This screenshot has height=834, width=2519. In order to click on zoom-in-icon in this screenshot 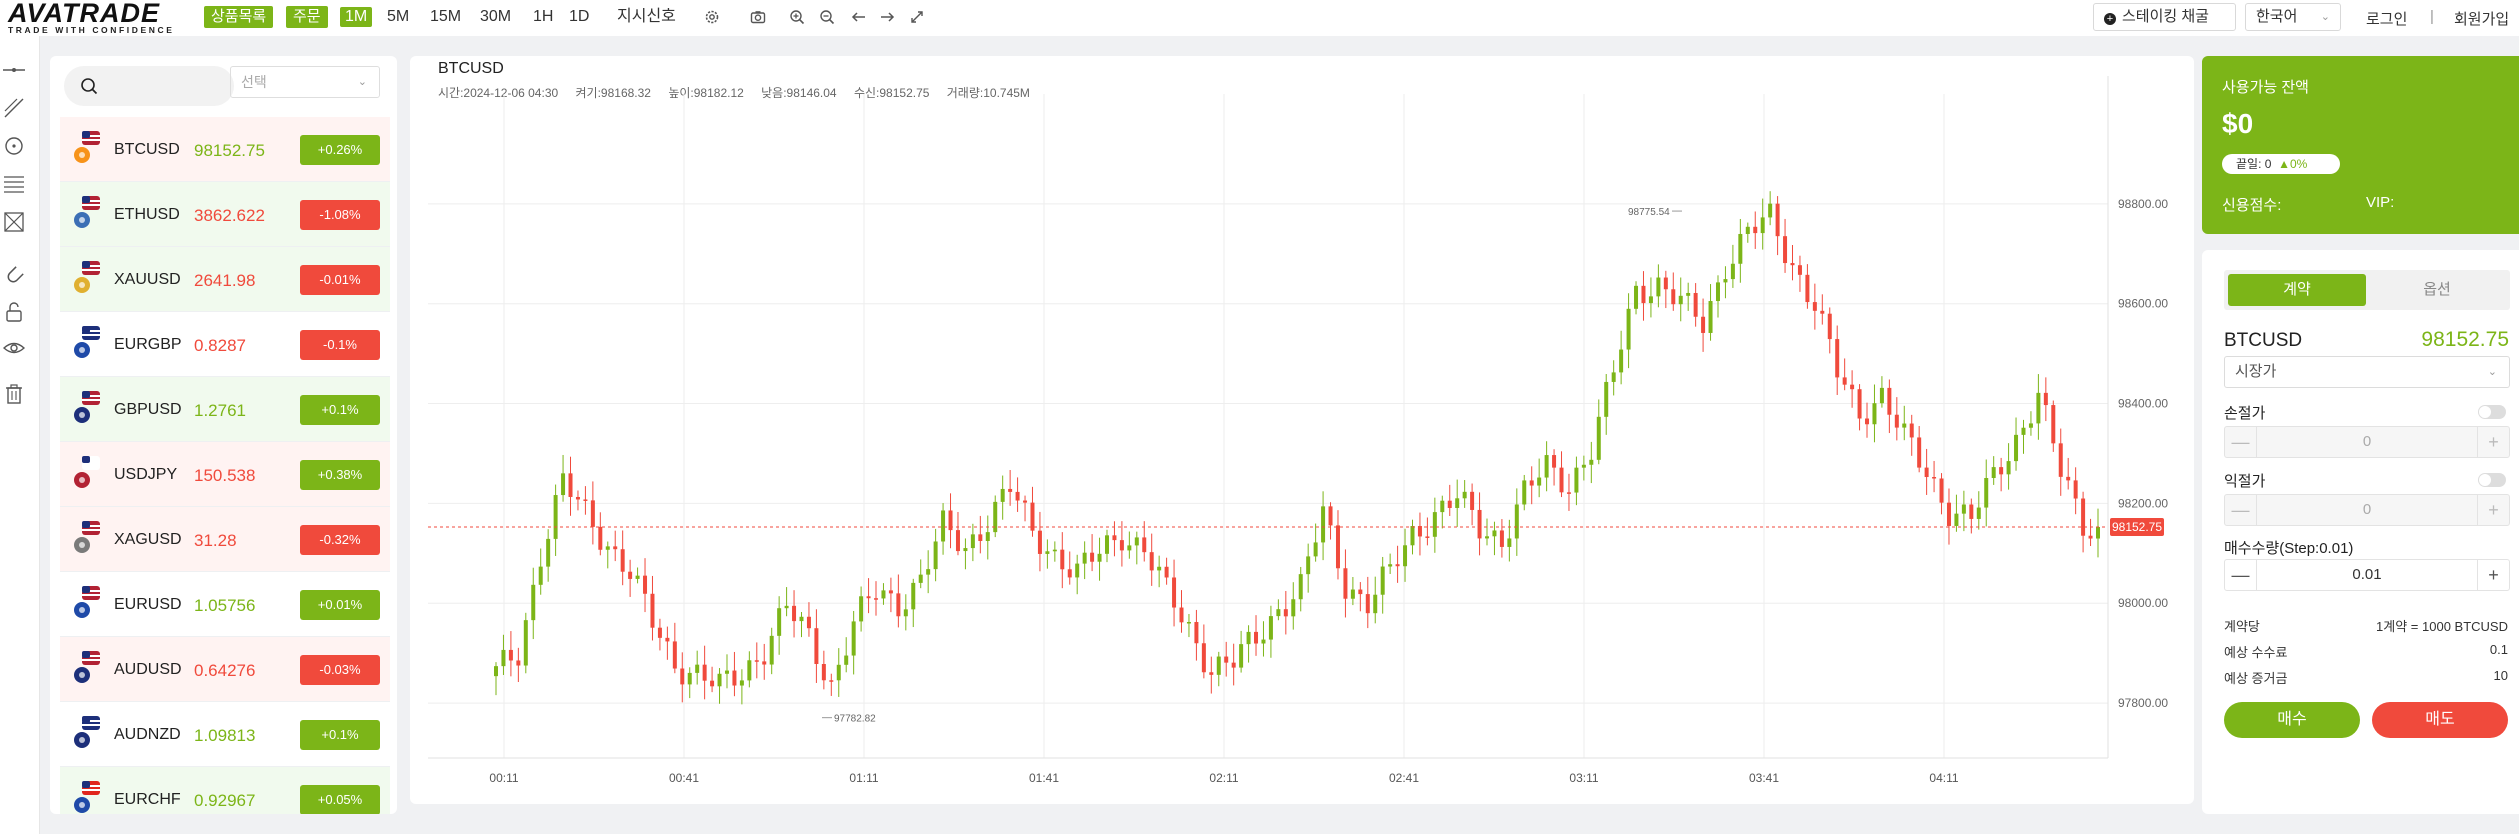, I will do `click(797, 17)`.